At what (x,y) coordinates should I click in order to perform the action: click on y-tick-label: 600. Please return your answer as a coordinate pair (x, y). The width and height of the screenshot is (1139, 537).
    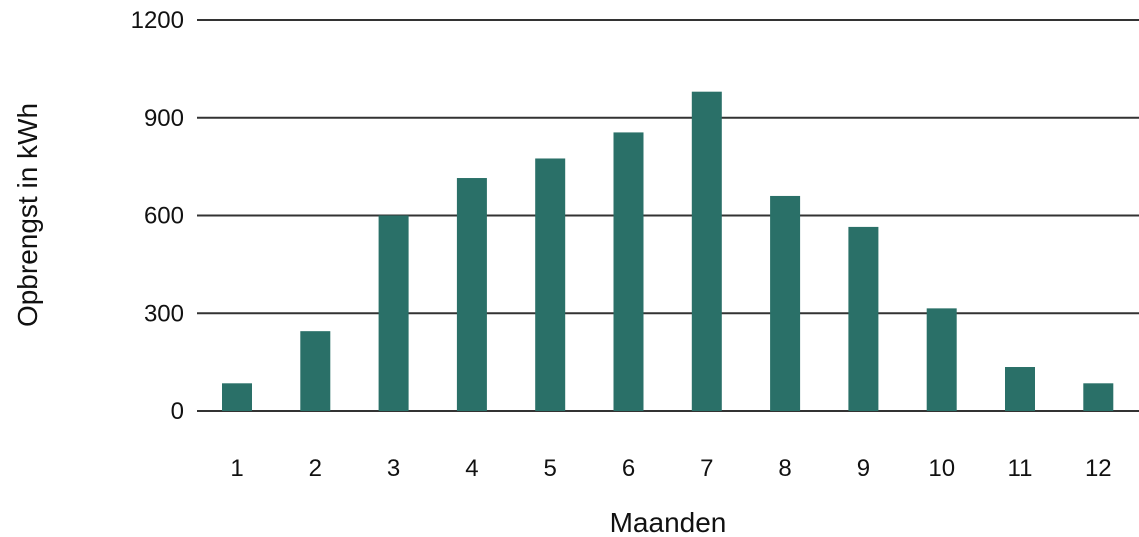
    Looking at the image, I should click on (164, 216).